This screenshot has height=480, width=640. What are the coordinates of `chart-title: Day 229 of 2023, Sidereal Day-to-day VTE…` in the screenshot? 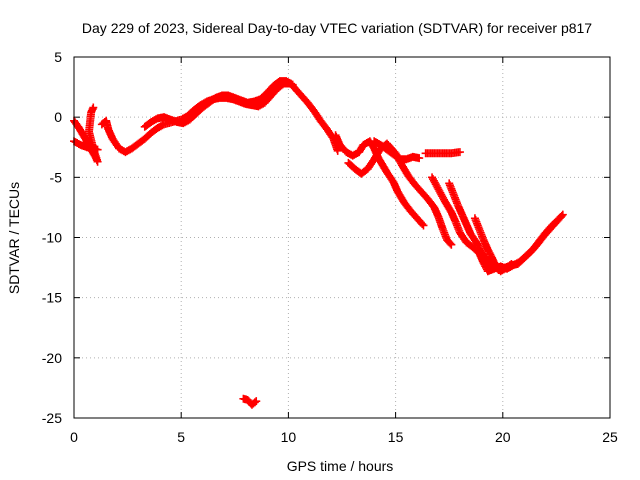 It's located at (337, 28).